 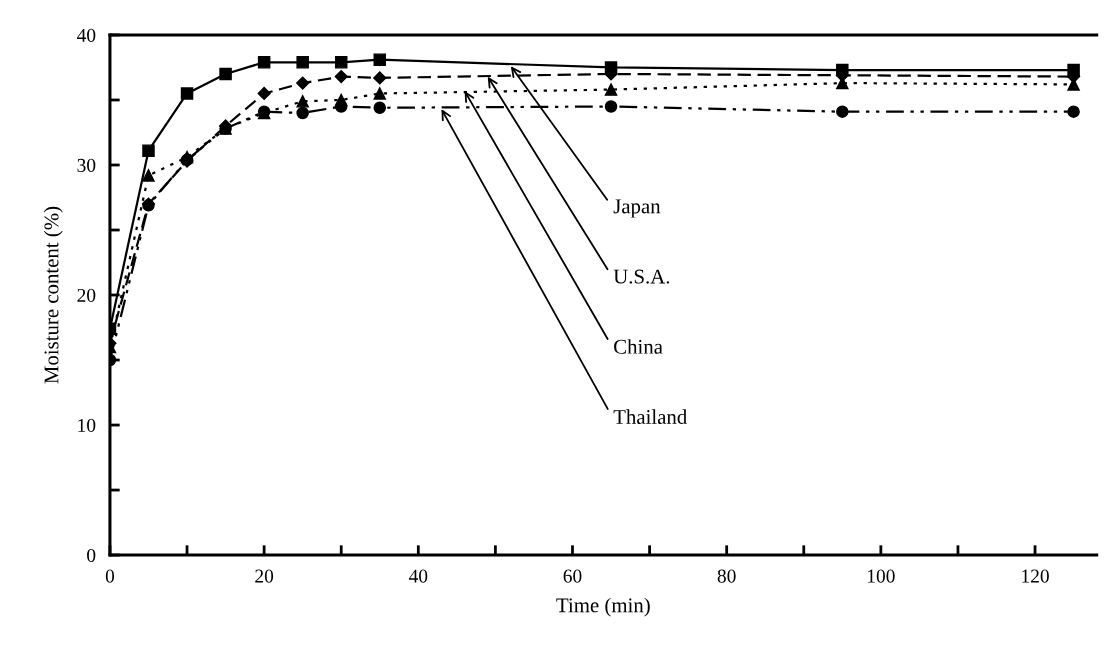 I want to click on y-tick-label: 0, so click(x=91, y=555).